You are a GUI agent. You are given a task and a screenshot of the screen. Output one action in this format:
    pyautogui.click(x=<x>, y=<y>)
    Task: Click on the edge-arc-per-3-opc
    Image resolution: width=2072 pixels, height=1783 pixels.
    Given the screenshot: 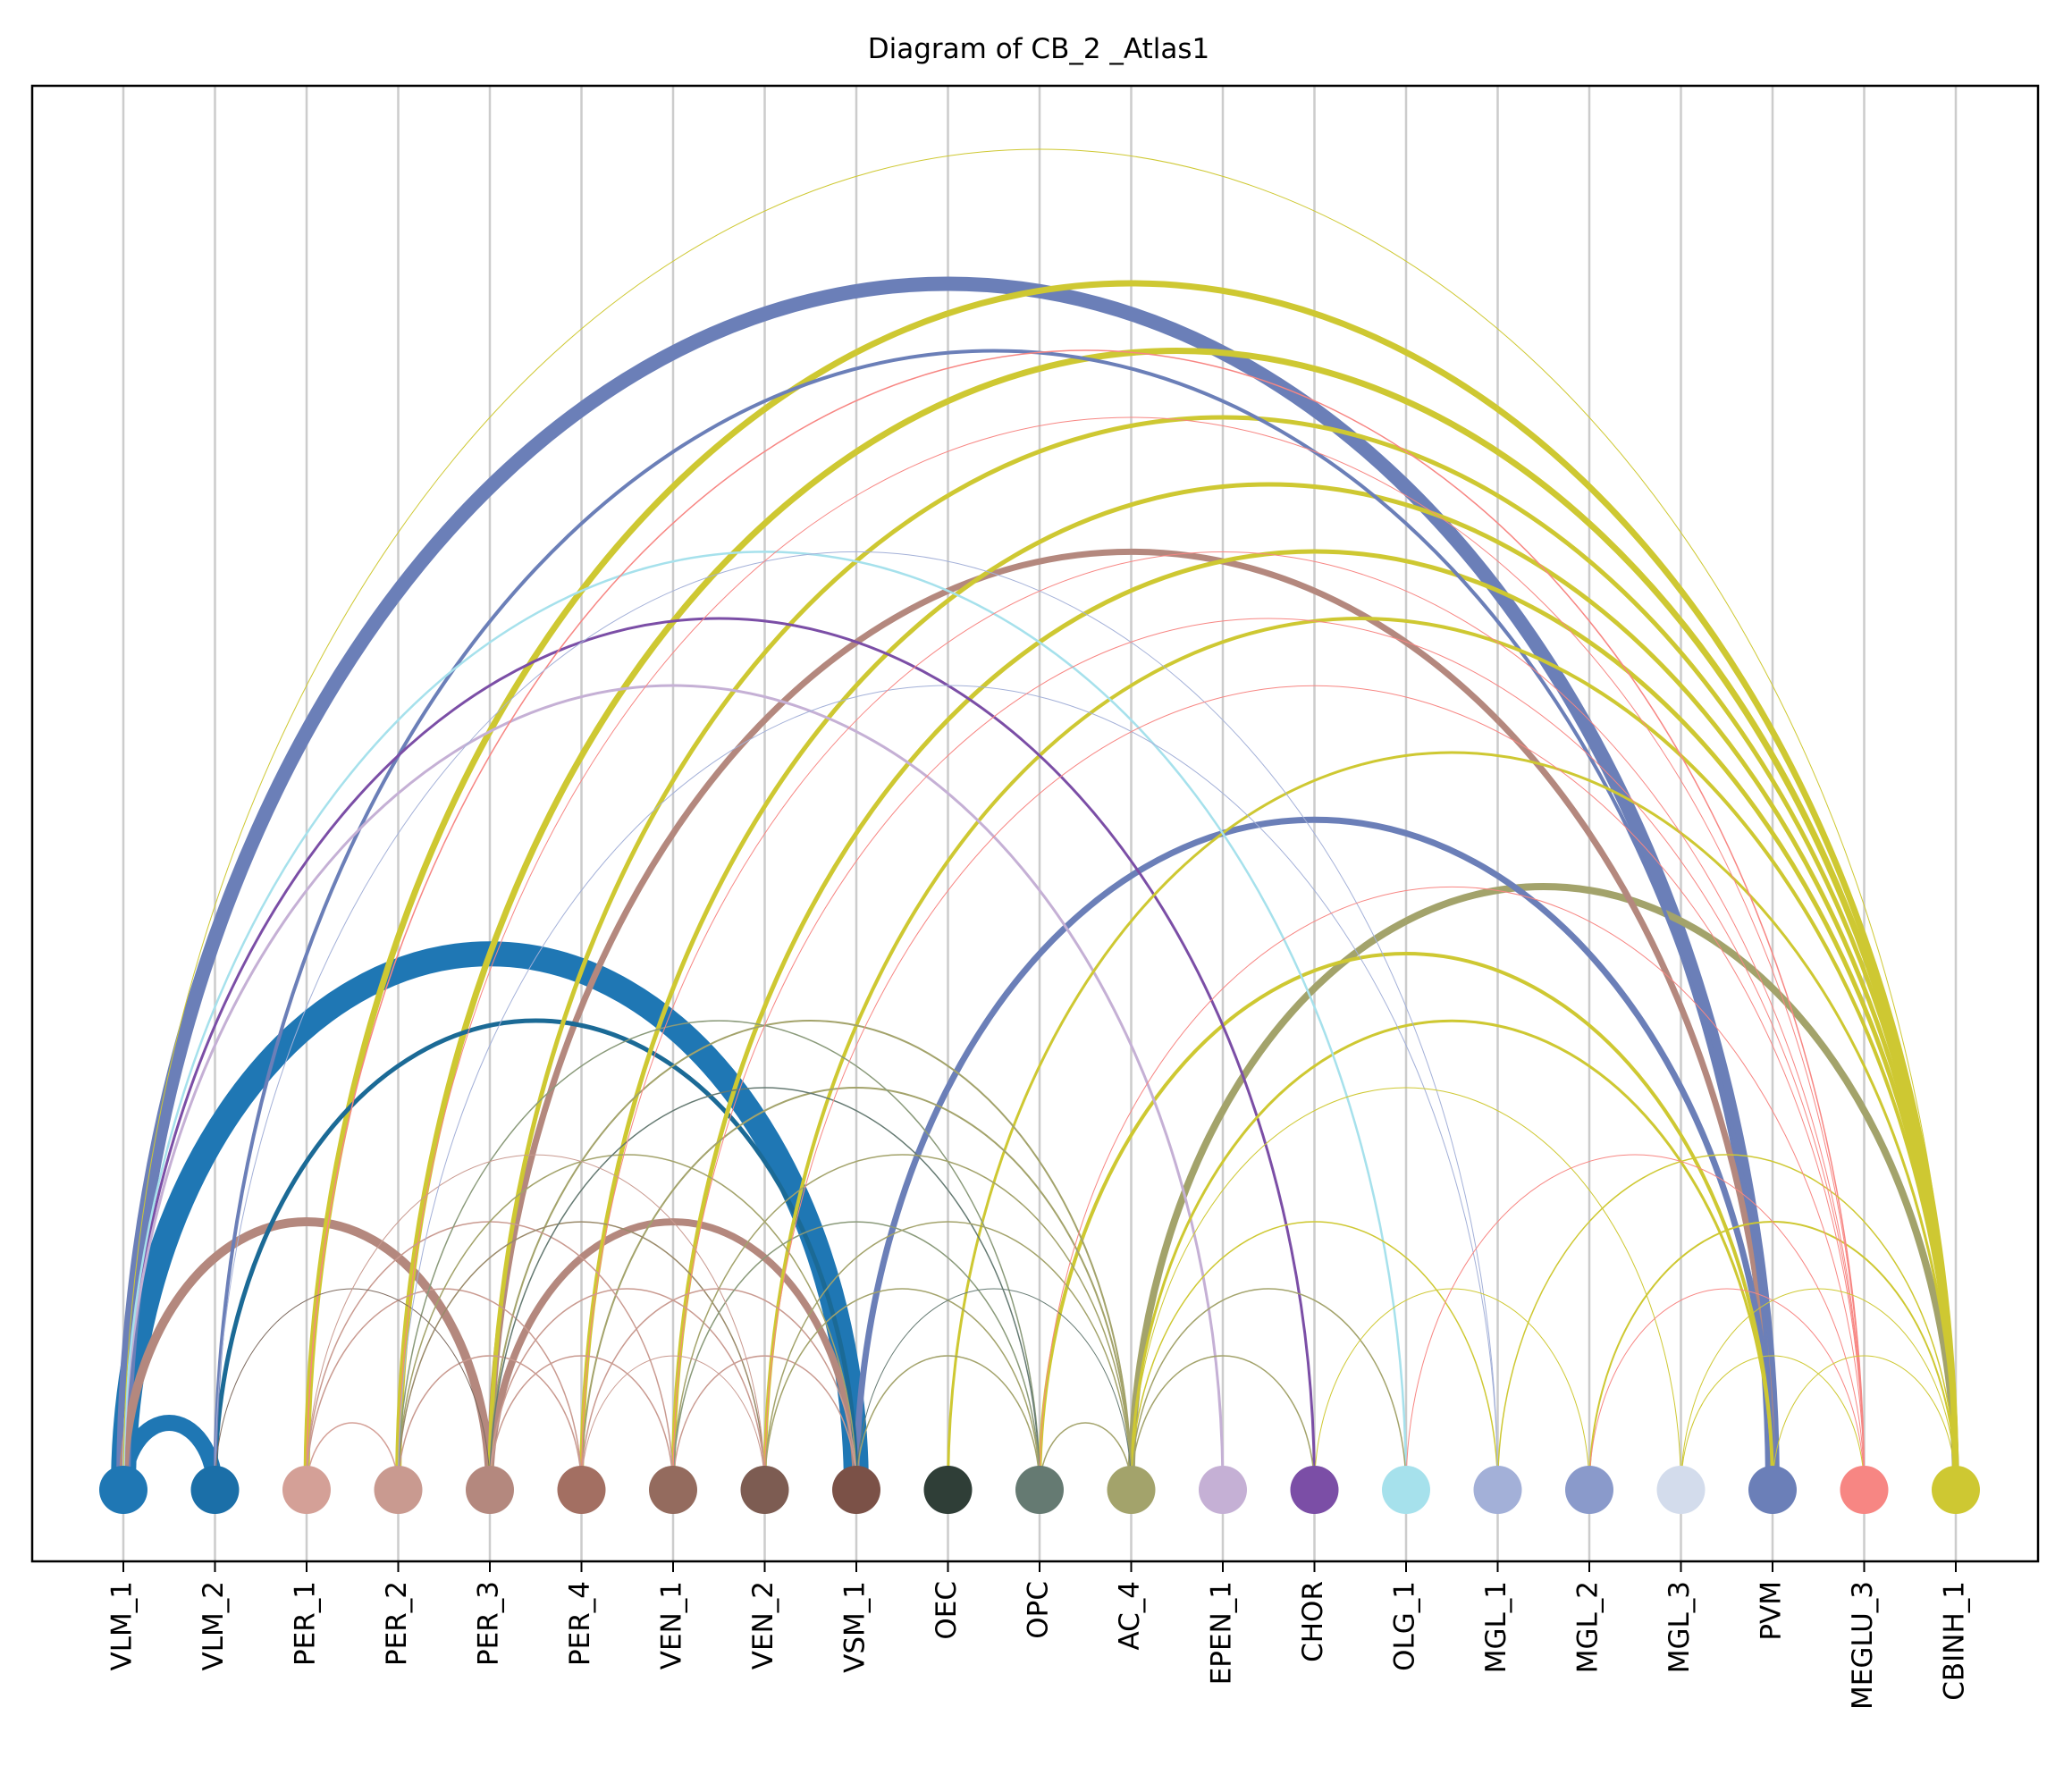 What is the action you would take?
    pyautogui.click(x=764, y=1289)
    